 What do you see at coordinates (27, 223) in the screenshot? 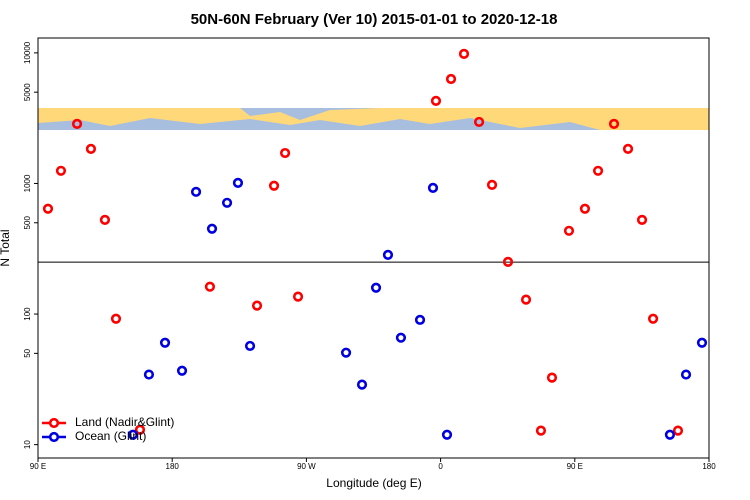
I see `y-tick-label: 500` at bounding box center [27, 223].